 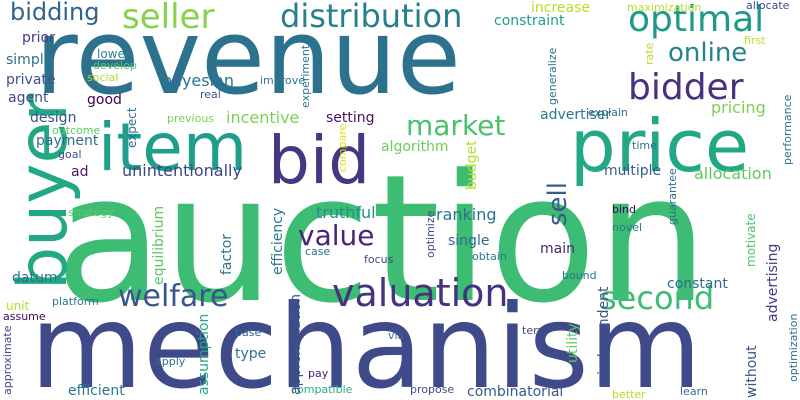 What do you see at coordinates (558, 204) in the screenshot?
I see `word-sell: sell` at bounding box center [558, 204].